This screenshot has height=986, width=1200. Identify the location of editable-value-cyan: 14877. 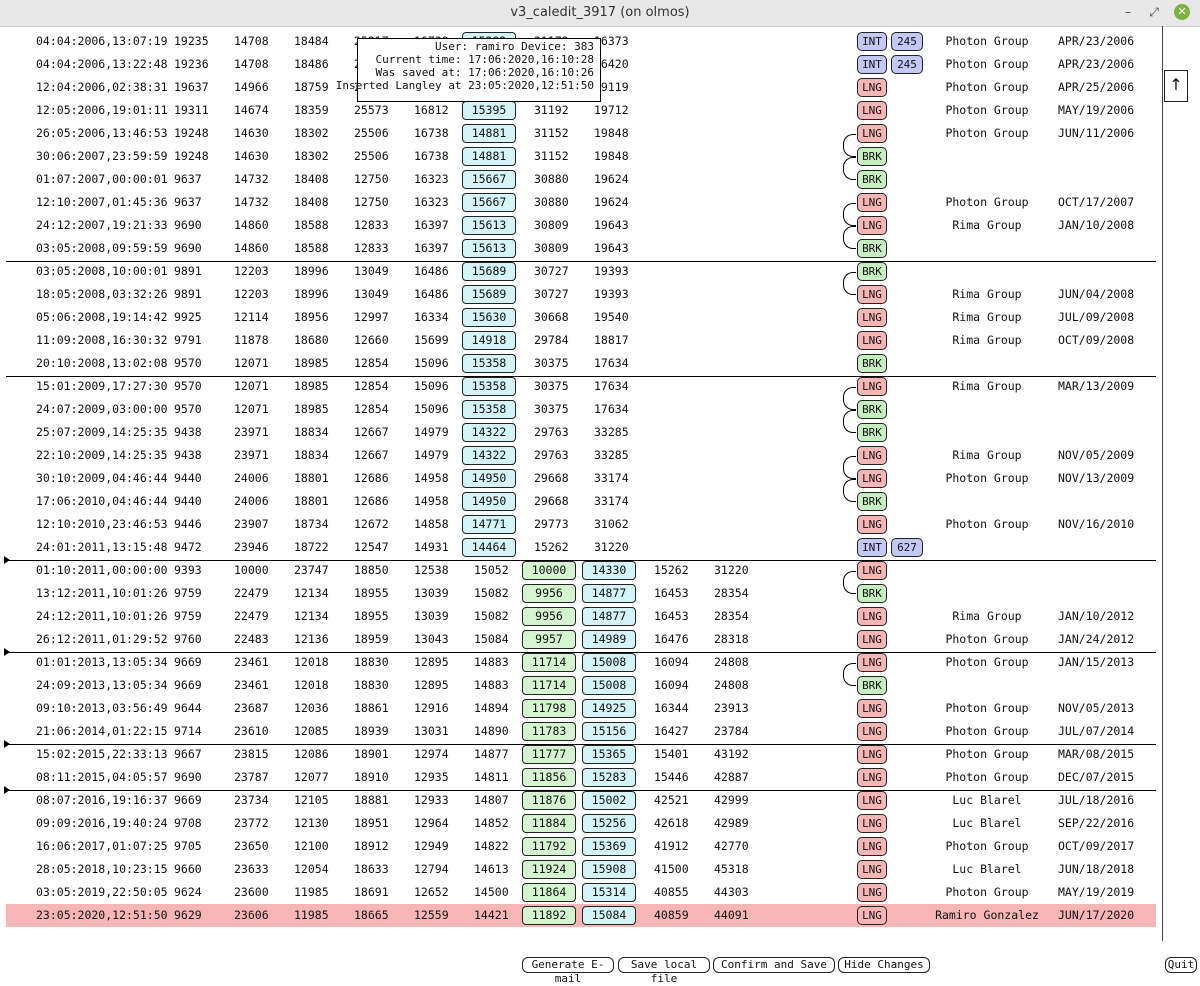
(609, 616).